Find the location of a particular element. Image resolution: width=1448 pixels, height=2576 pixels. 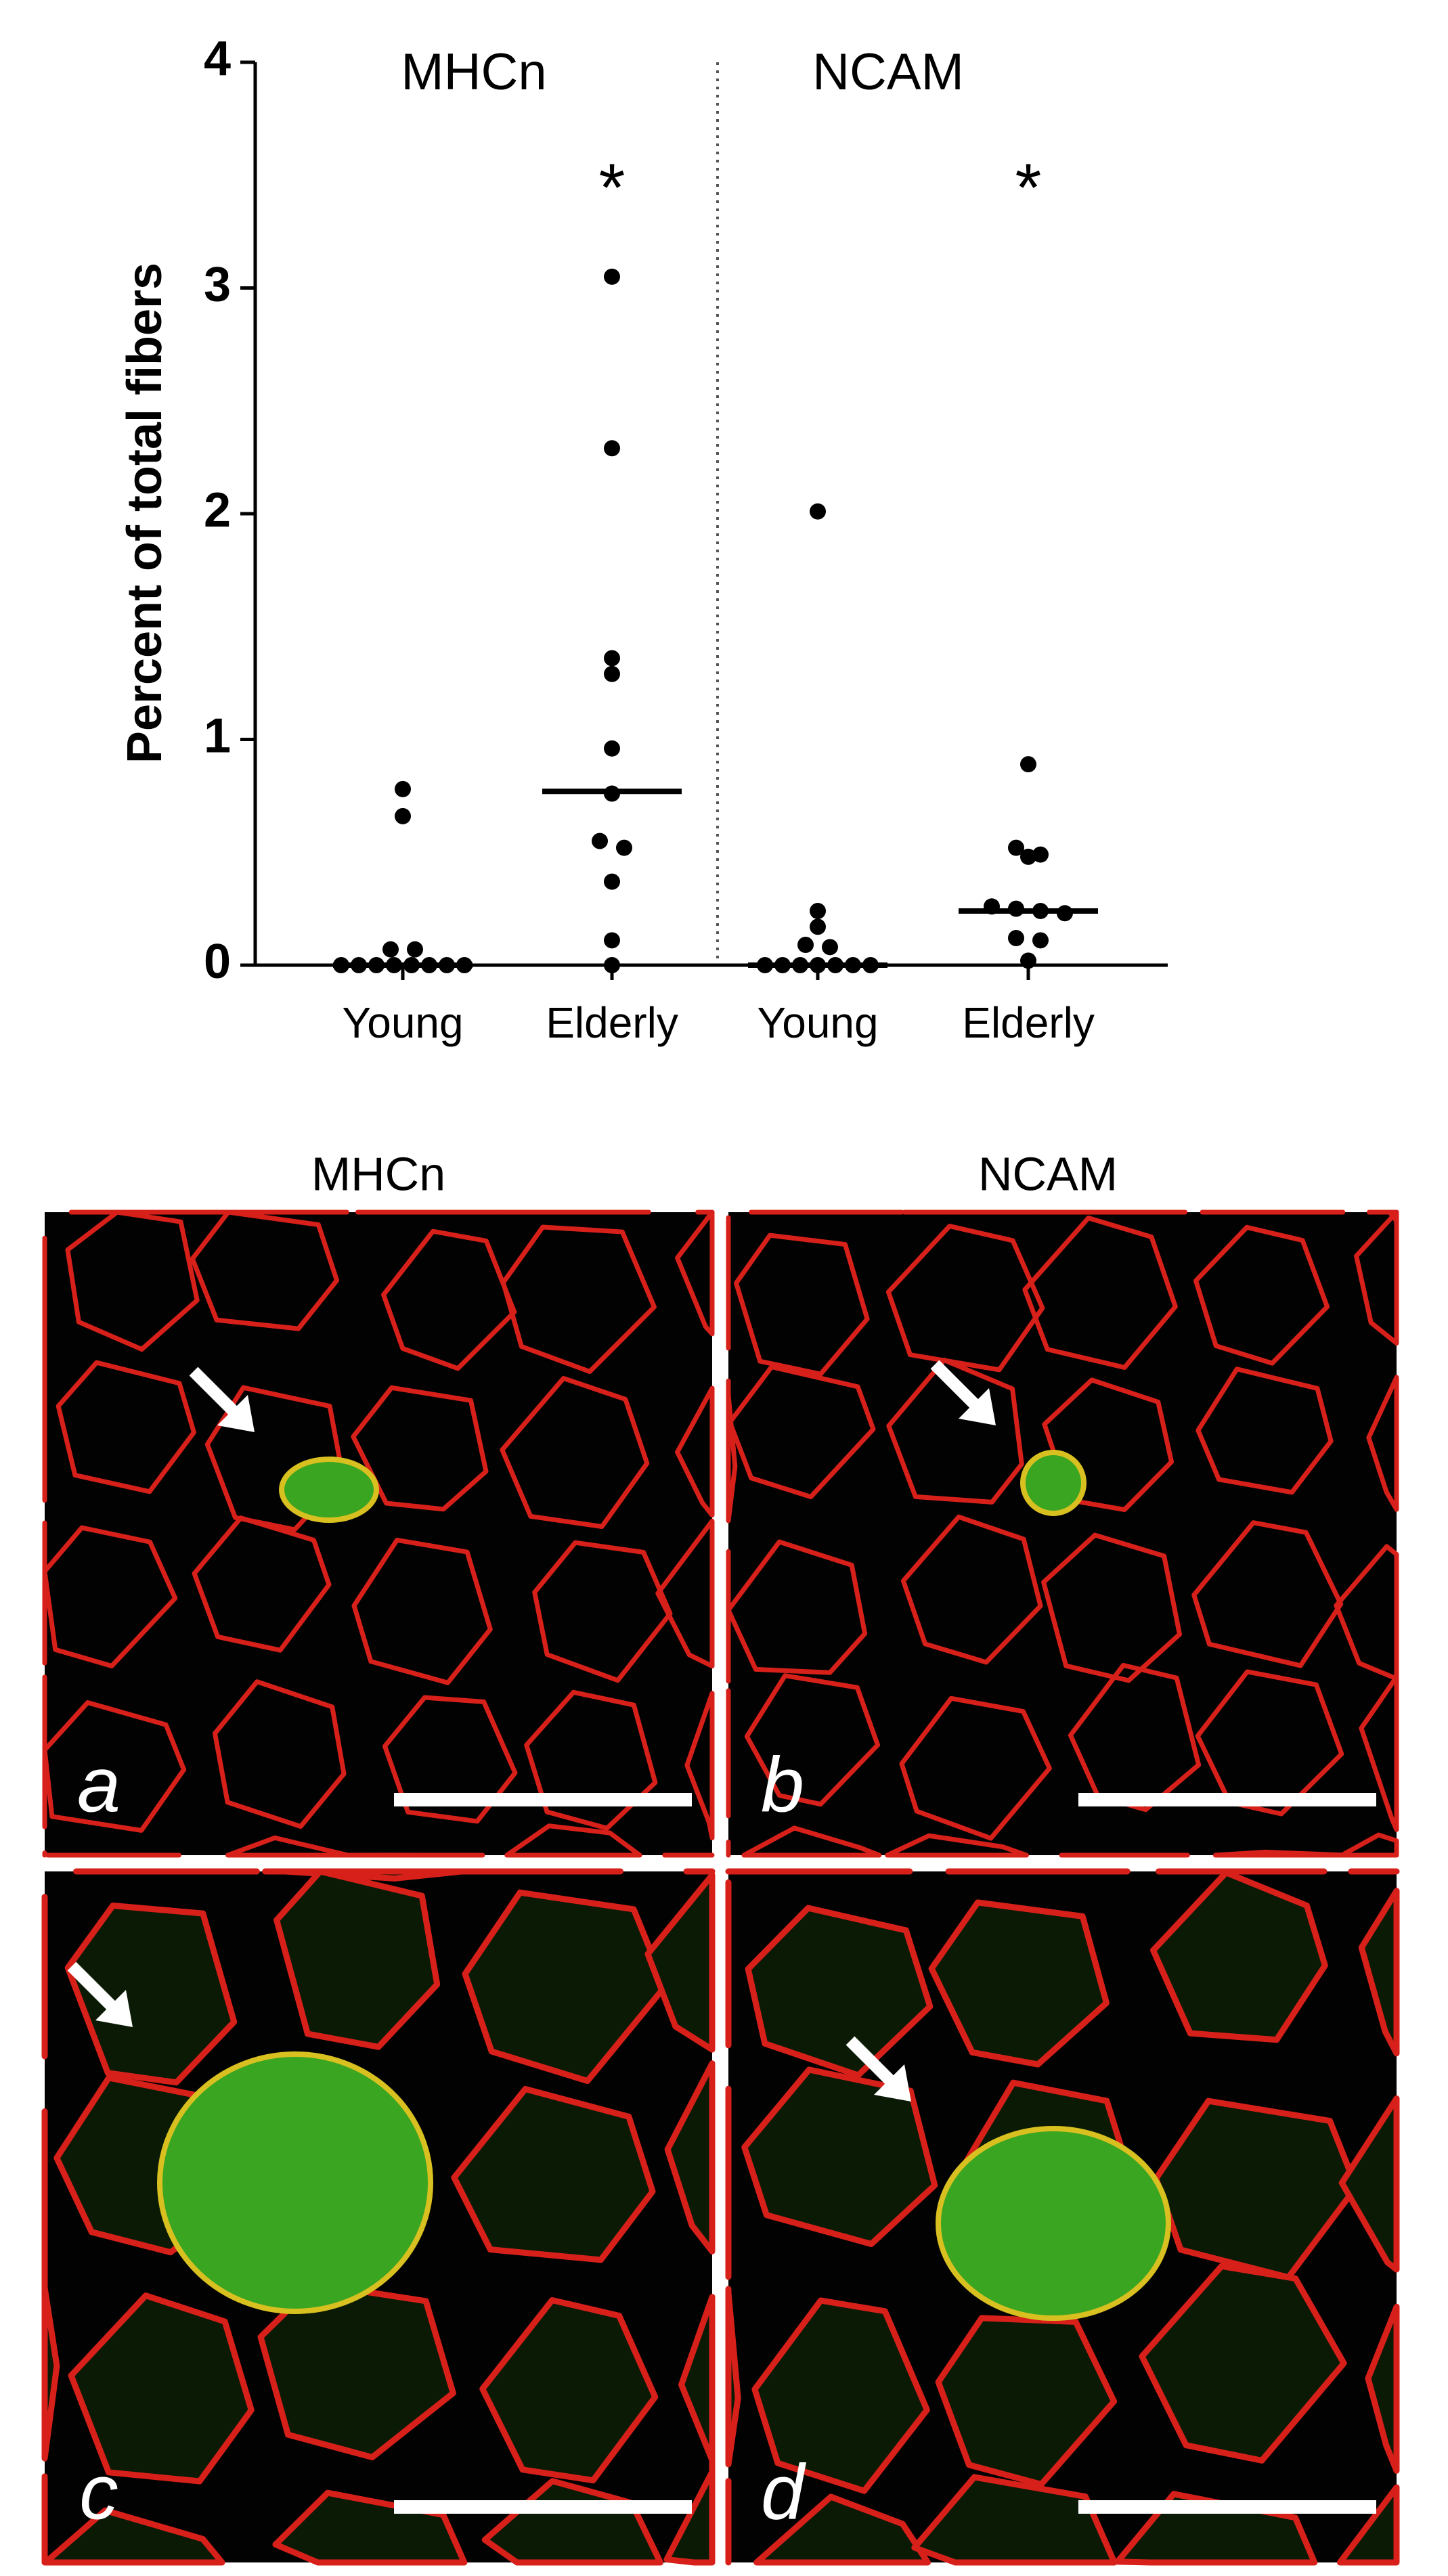

y-axis-label: Percent of total fibers is located at coordinates (145, 513).